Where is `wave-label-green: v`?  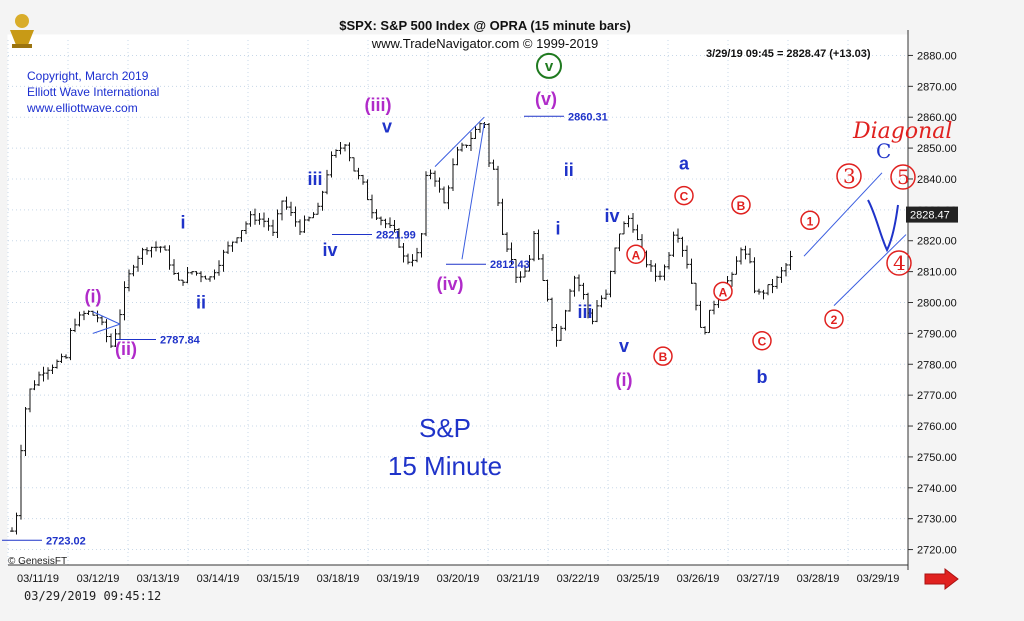
wave-label-green: v is located at coordinates (549, 66).